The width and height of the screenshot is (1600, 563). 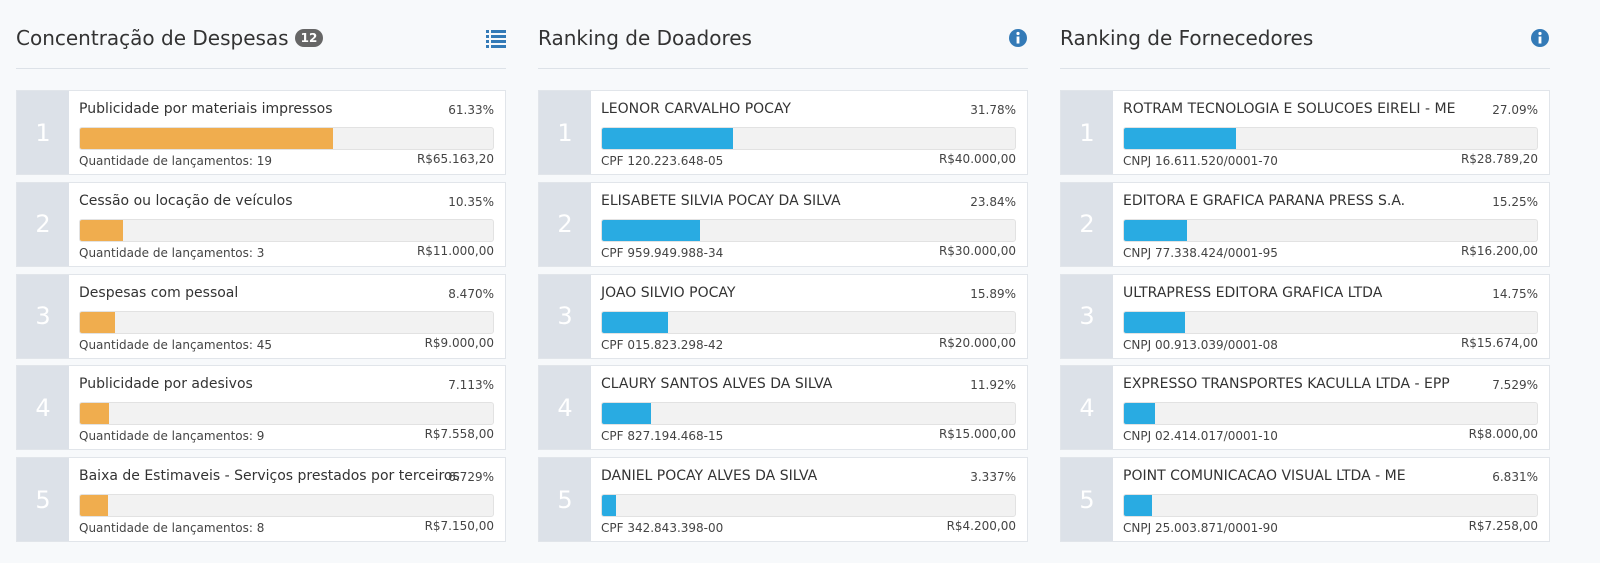 What do you see at coordinates (993, 201) in the screenshot?
I see `percent-label: 23.84%` at bounding box center [993, 201].